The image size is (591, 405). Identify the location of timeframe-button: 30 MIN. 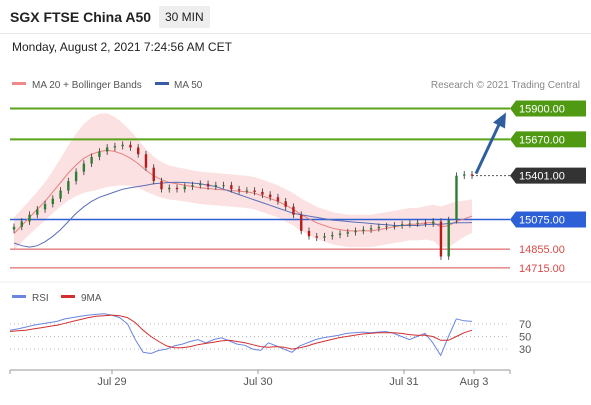
(184, 17).